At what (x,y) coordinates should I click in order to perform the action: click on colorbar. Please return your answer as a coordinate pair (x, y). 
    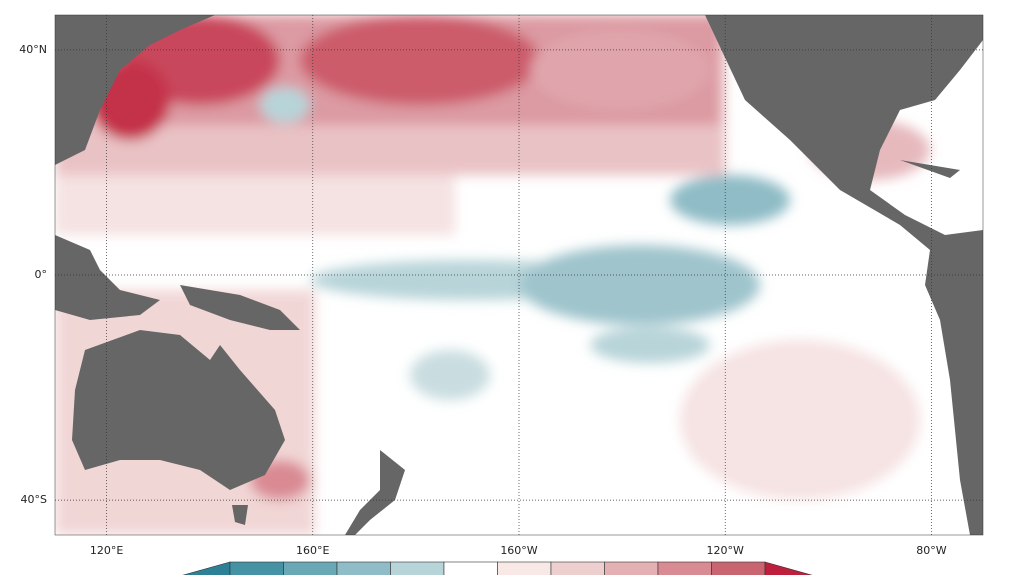
    Looking at the image, I should click on (497, 568).